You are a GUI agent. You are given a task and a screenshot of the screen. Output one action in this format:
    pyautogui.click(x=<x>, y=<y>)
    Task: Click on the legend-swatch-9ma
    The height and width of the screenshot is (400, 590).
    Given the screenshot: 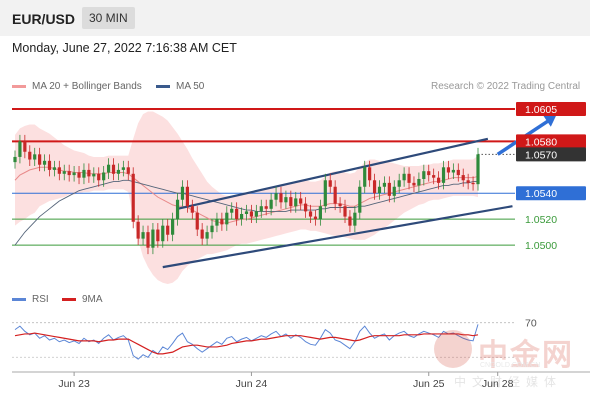 What is the action you would take?
    pyautogui.click(x=69, y=299)
    